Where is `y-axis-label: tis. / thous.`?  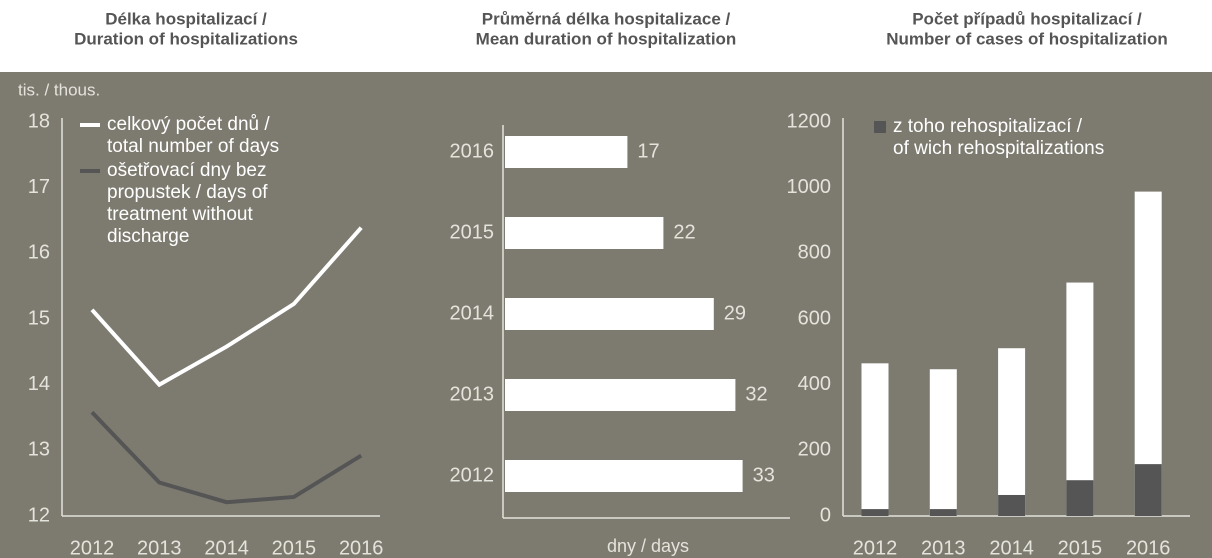
y-axis-label: tis. / thous. is located at coordinates (59, 89).